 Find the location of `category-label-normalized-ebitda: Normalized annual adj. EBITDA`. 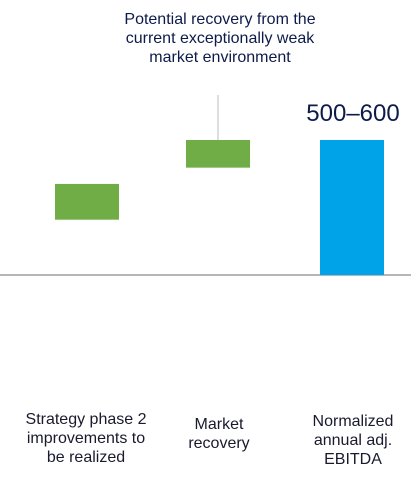

category-label-normalized-ebitda: Normalized annual adj. EBITDA is located at coordinates (353, 440).